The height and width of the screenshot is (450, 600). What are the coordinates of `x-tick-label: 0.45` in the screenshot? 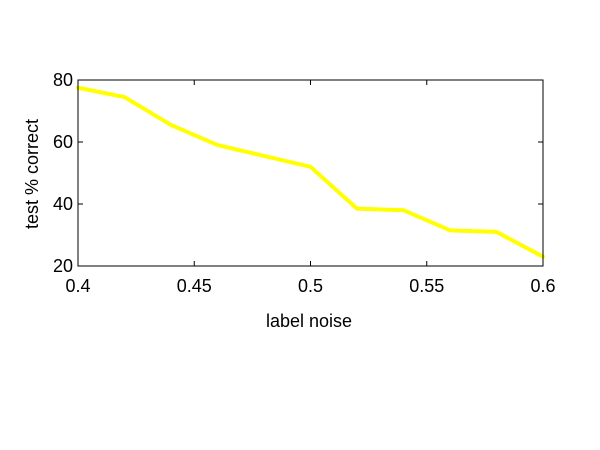 It's located at (194, 286).